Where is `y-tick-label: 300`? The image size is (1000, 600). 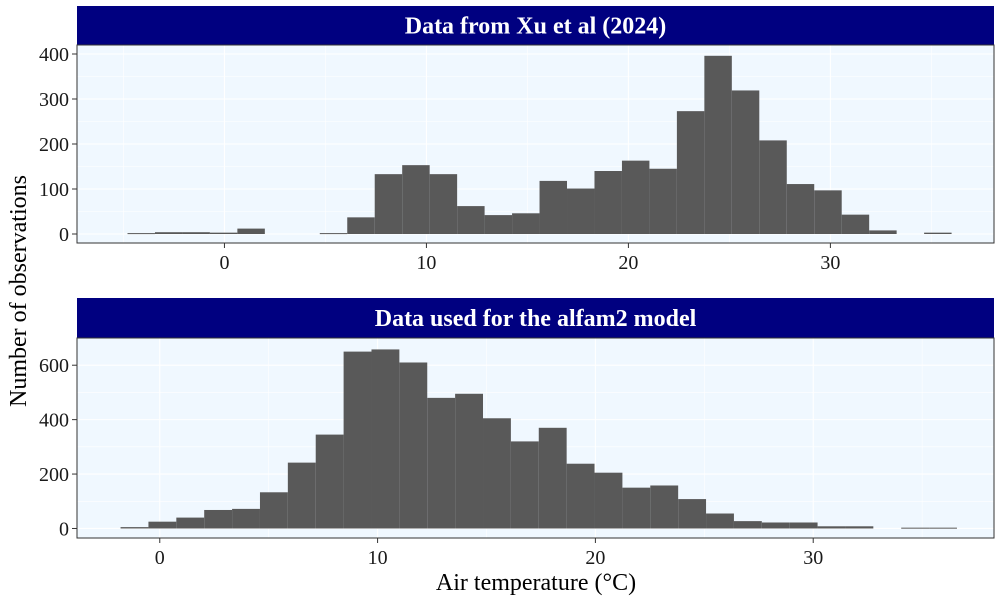
y-tick-label: 300 is located at coordinates (54, 100).